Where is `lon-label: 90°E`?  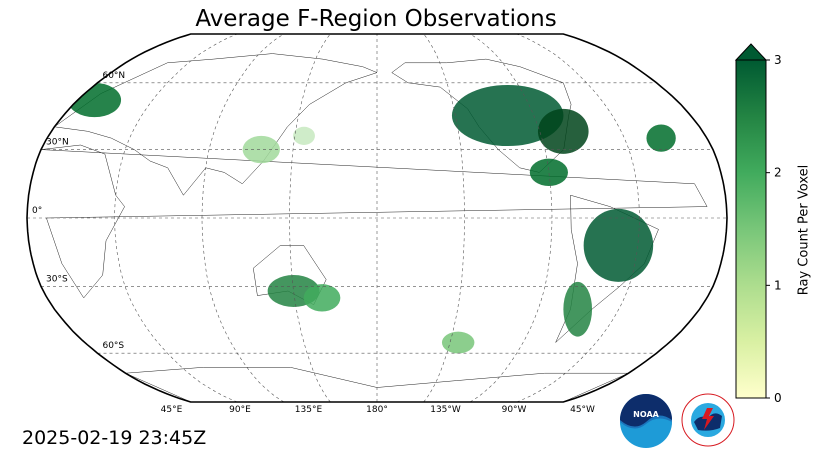 lon-label: 90°E is located at coordinates (240, 410).